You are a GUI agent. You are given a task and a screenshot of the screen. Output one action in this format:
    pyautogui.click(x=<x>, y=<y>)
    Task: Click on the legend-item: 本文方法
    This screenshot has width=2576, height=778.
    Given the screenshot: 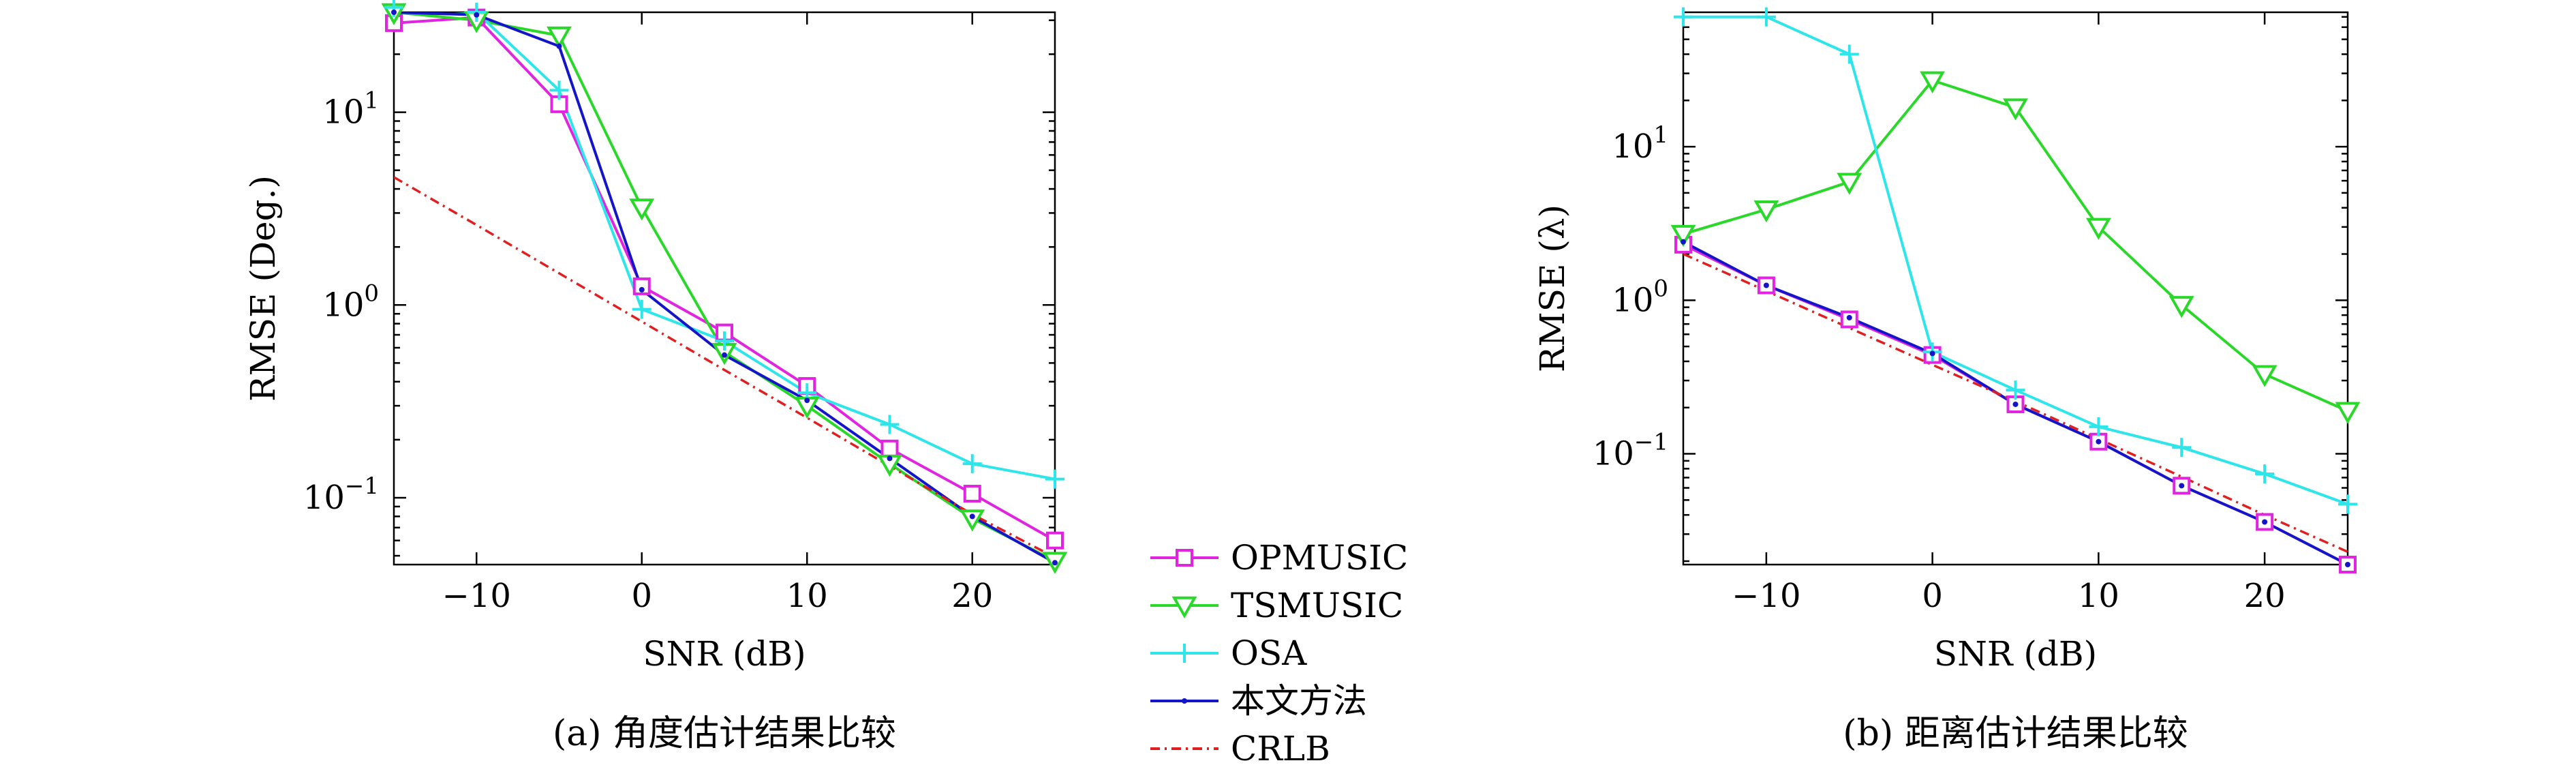 What is the action you would take?
    pyautogui.click(x=1258, y=701)
    